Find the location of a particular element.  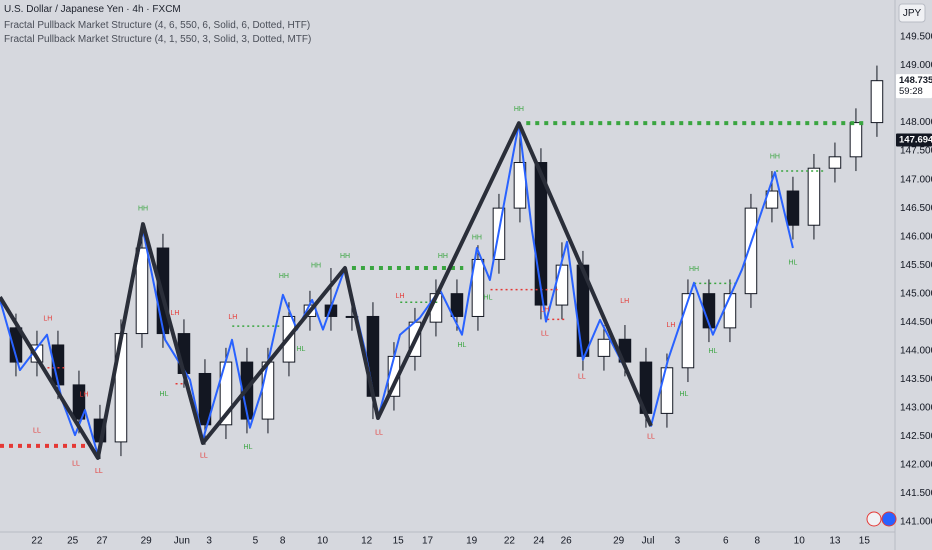

x-tick-label: 17 is located at coordinates (428, 541).